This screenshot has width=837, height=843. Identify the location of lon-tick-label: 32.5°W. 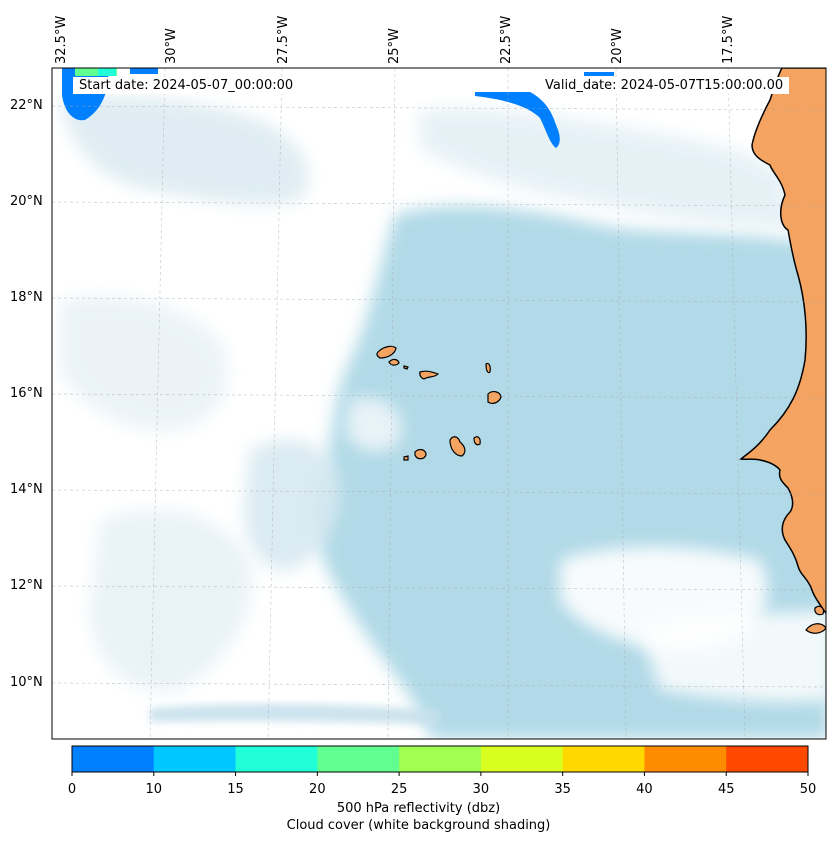
(61, 39).